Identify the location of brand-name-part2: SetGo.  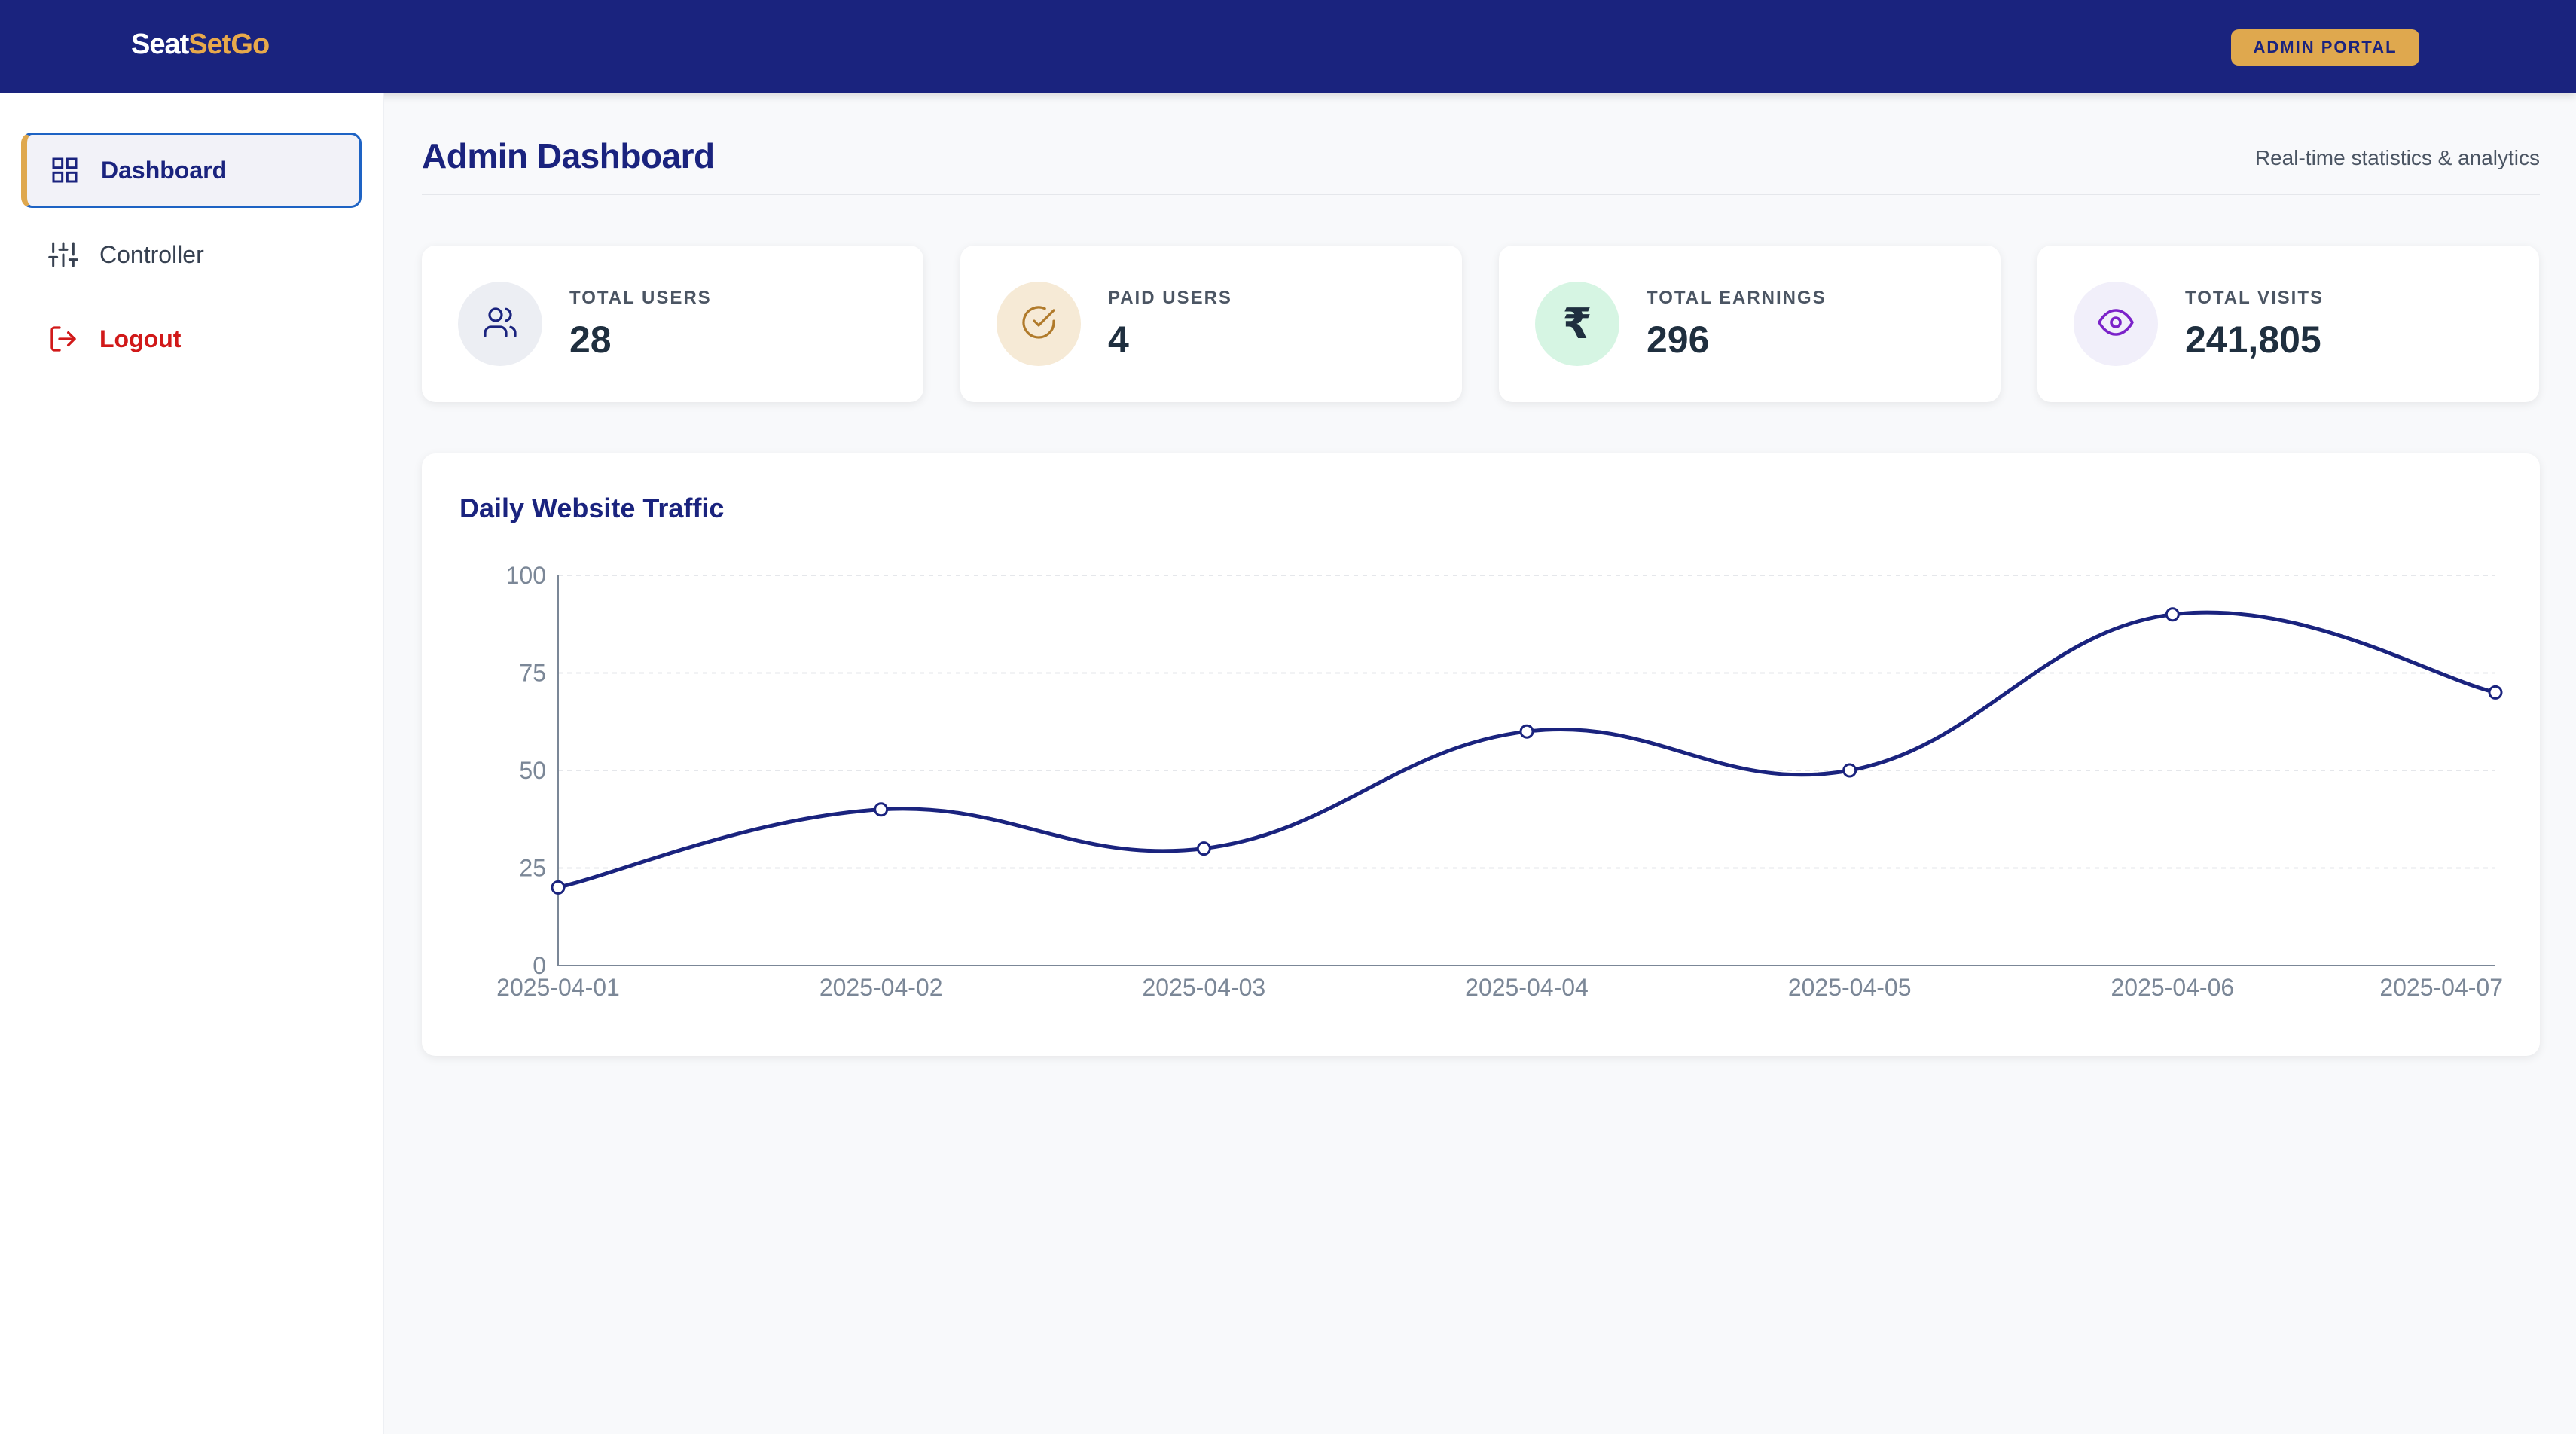
(229, 44).